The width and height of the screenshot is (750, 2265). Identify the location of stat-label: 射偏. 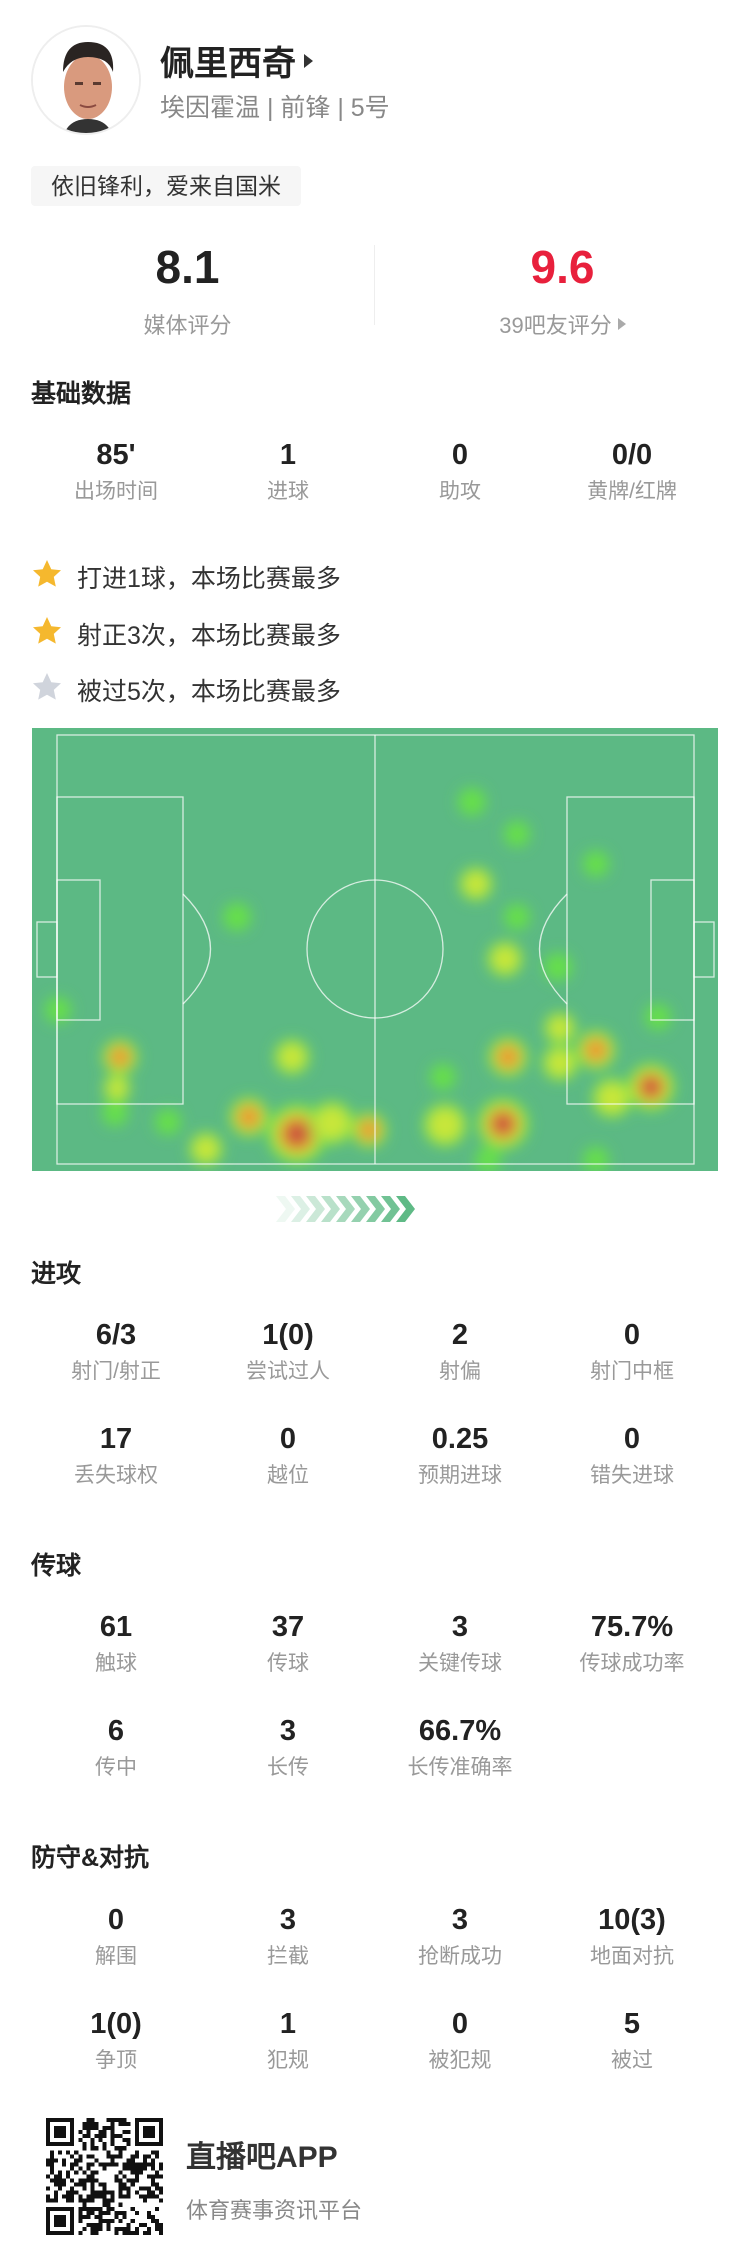
(460, 1371).